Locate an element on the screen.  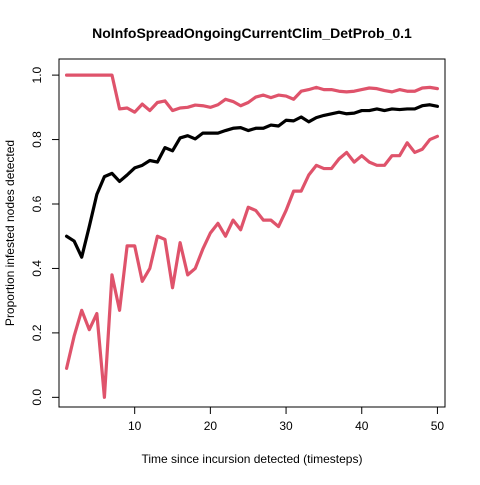
x-tick-label: 50 is located at coordinates (438, 426).